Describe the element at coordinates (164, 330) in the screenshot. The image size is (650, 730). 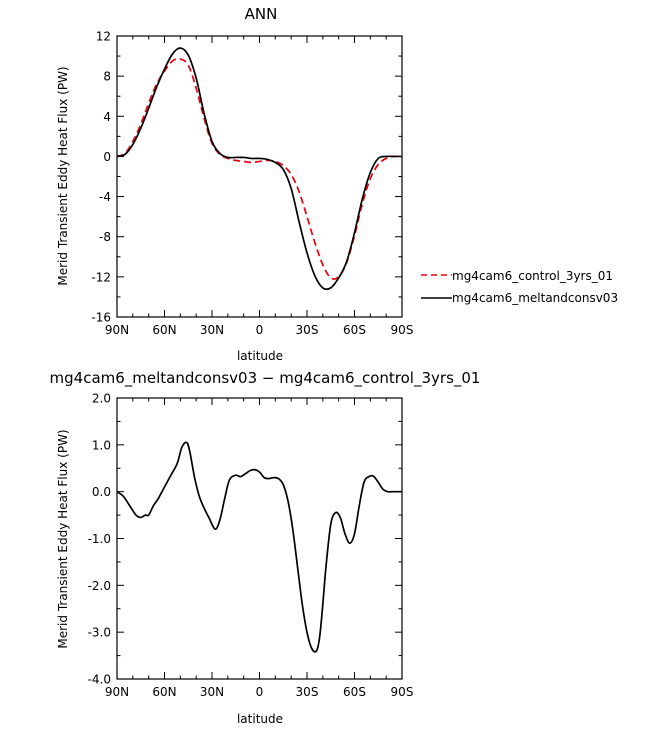
I see `top-xtick-label: 60N` at that location.